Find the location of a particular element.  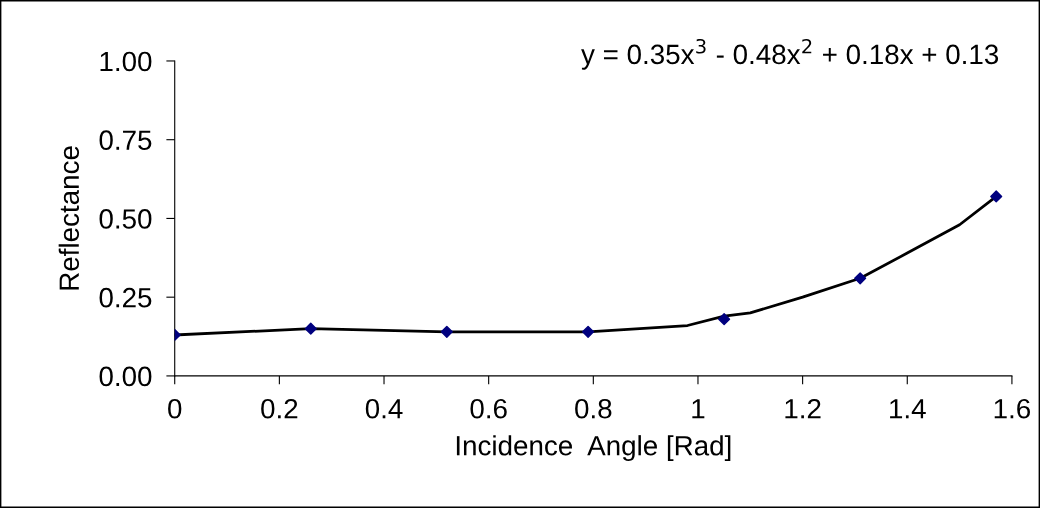

y-tick-label: 0.00 is located at coordinates (125, 376).